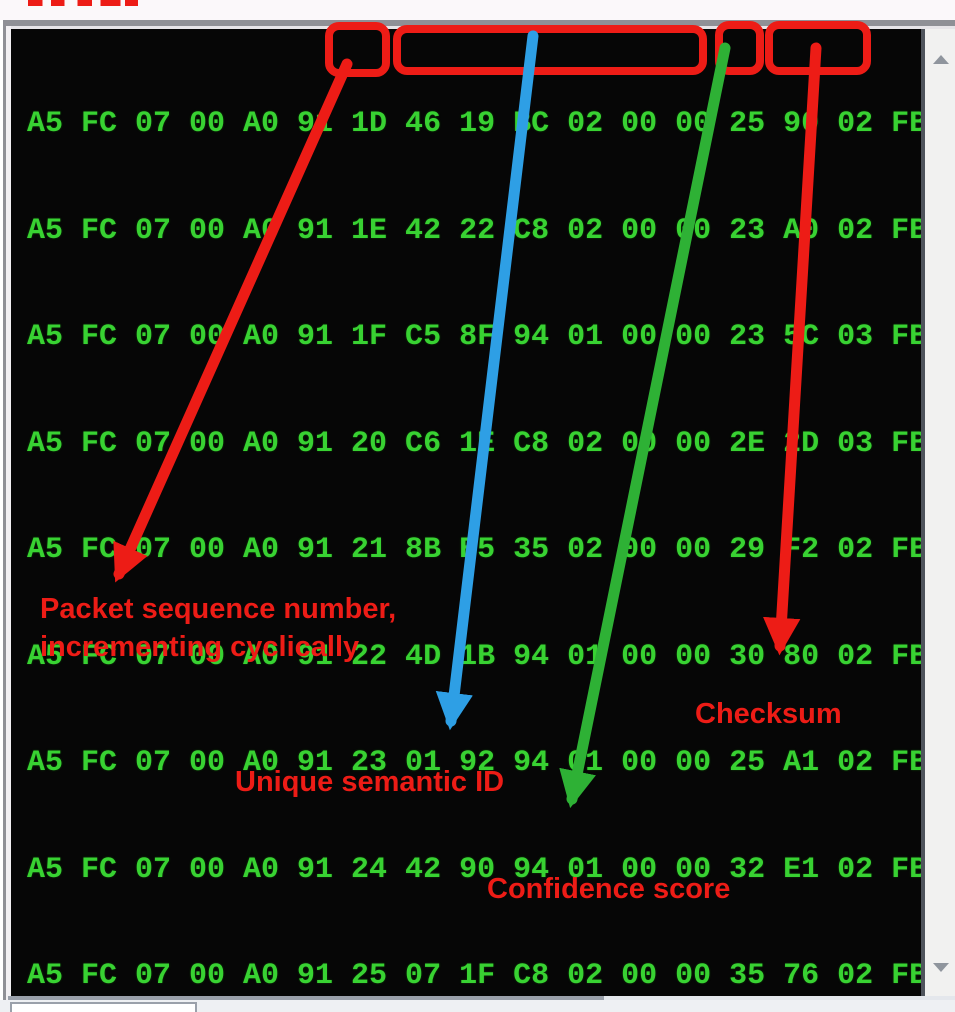 The width and height of the screenshot is (955, 1012). Describe the element at coordinates (923, 512) in the screenshot. I see `panel-border-right` at that location.